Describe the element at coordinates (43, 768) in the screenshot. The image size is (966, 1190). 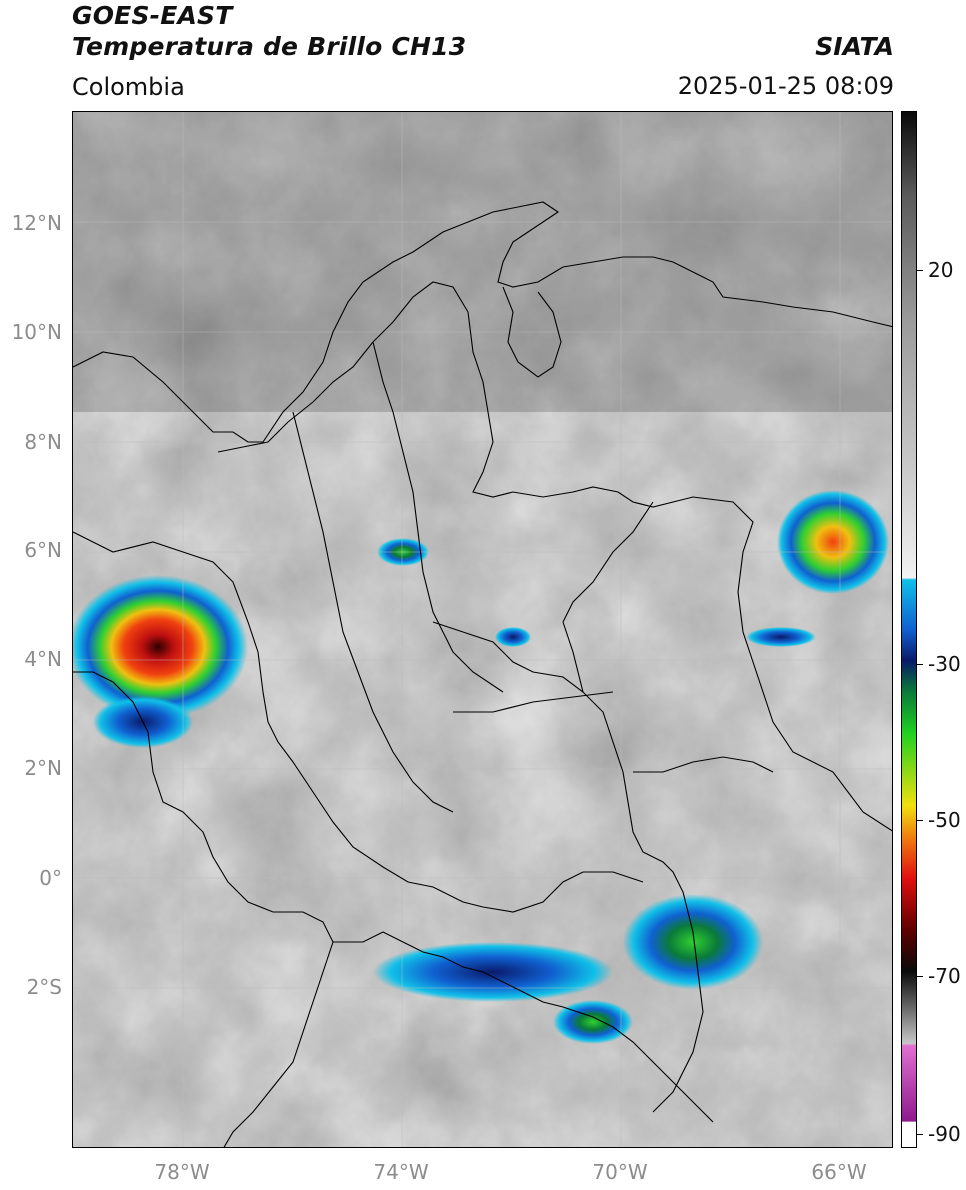
I see `lat-label-2n: 2°N` at that location.